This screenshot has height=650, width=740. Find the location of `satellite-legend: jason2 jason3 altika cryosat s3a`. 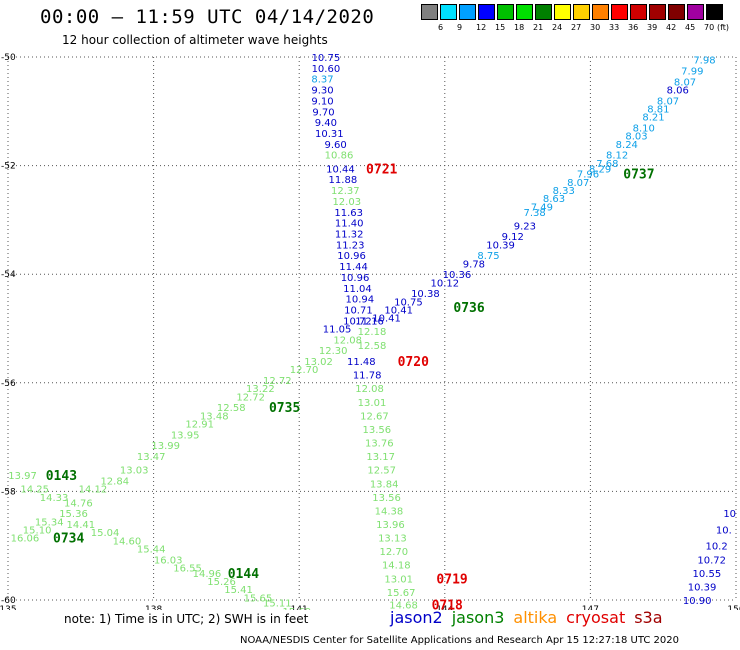

satellite-legend: jason2 jason3 altika cryosat s3a is located at coordinates (531, 617).